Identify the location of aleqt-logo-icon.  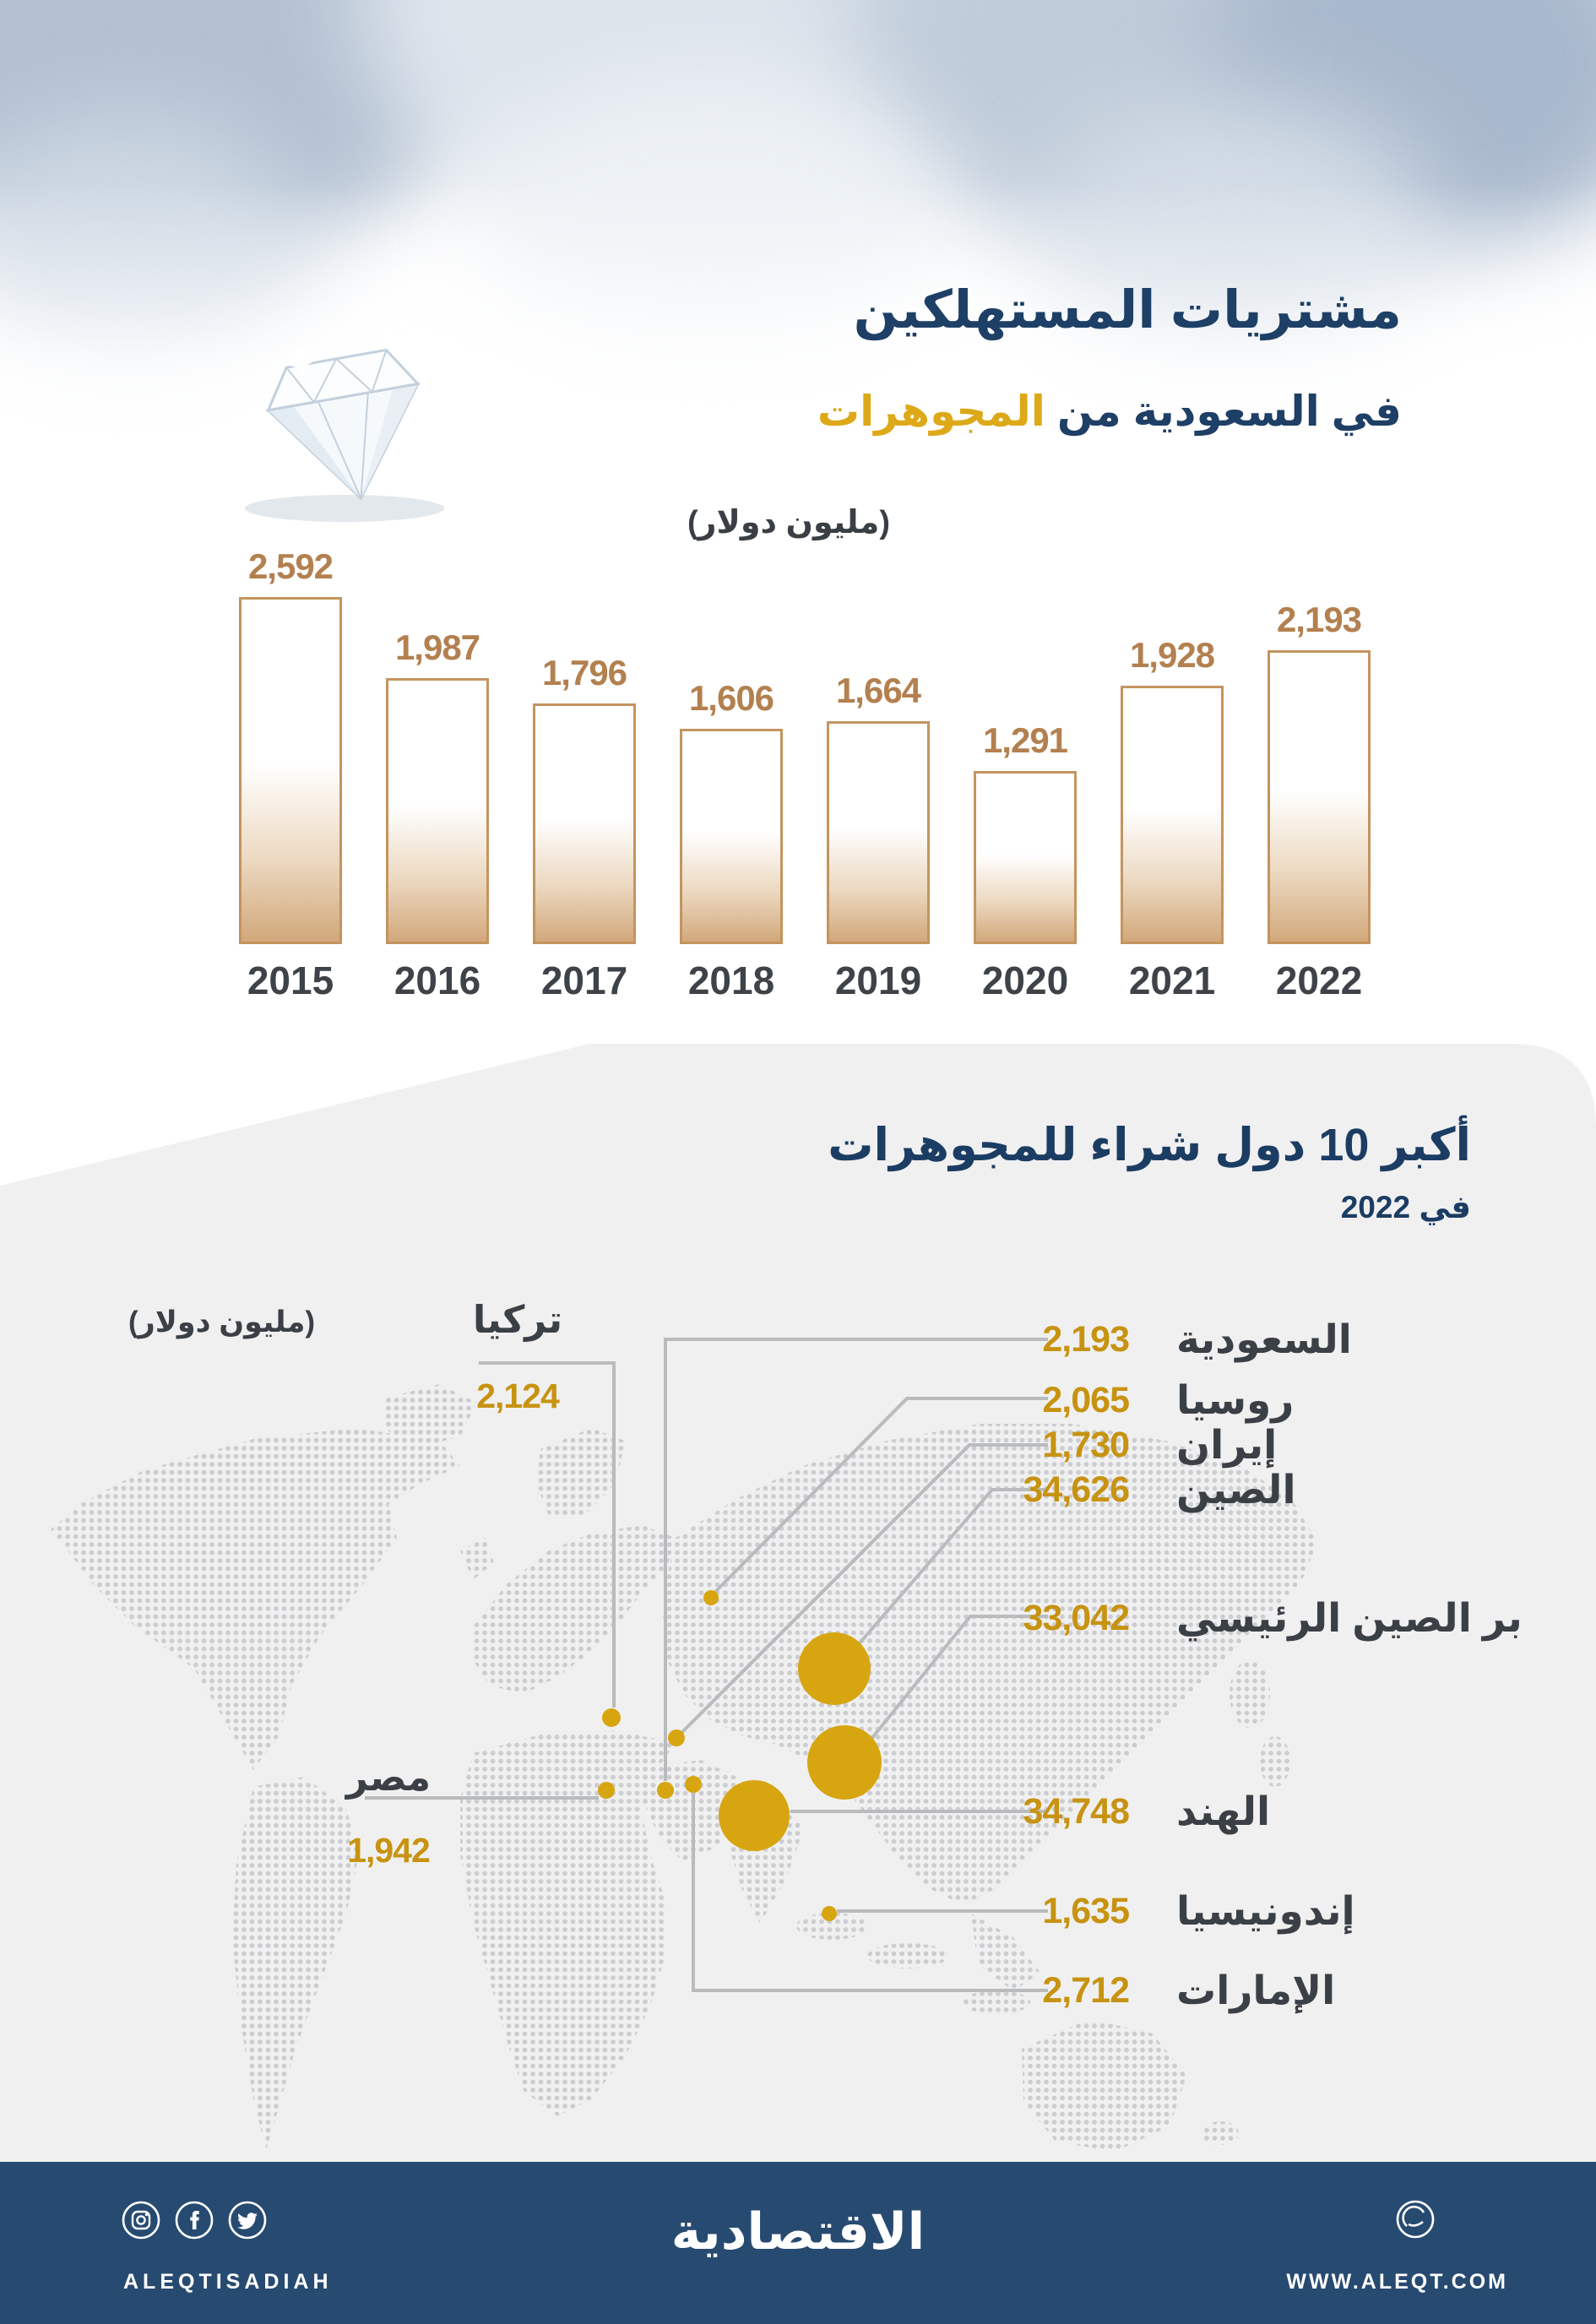
(1415, 2221).